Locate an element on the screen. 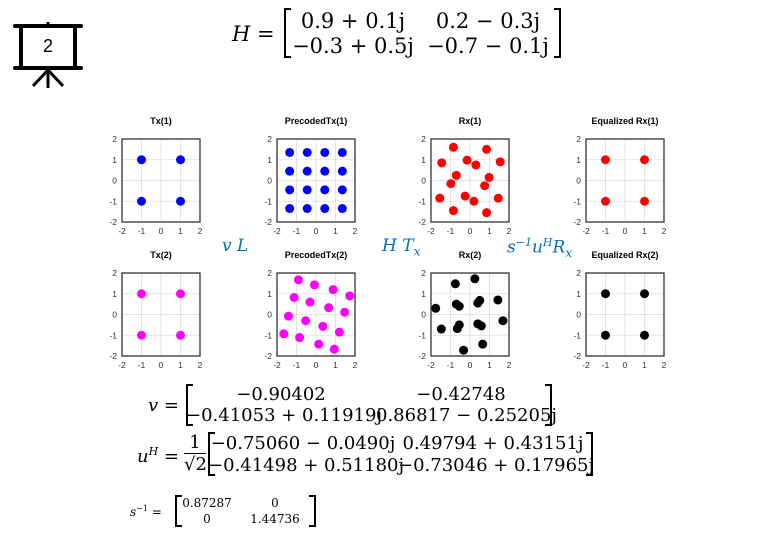  uh-cell: −0.41498 + 0.51180j is located at coordinates (306, 465).